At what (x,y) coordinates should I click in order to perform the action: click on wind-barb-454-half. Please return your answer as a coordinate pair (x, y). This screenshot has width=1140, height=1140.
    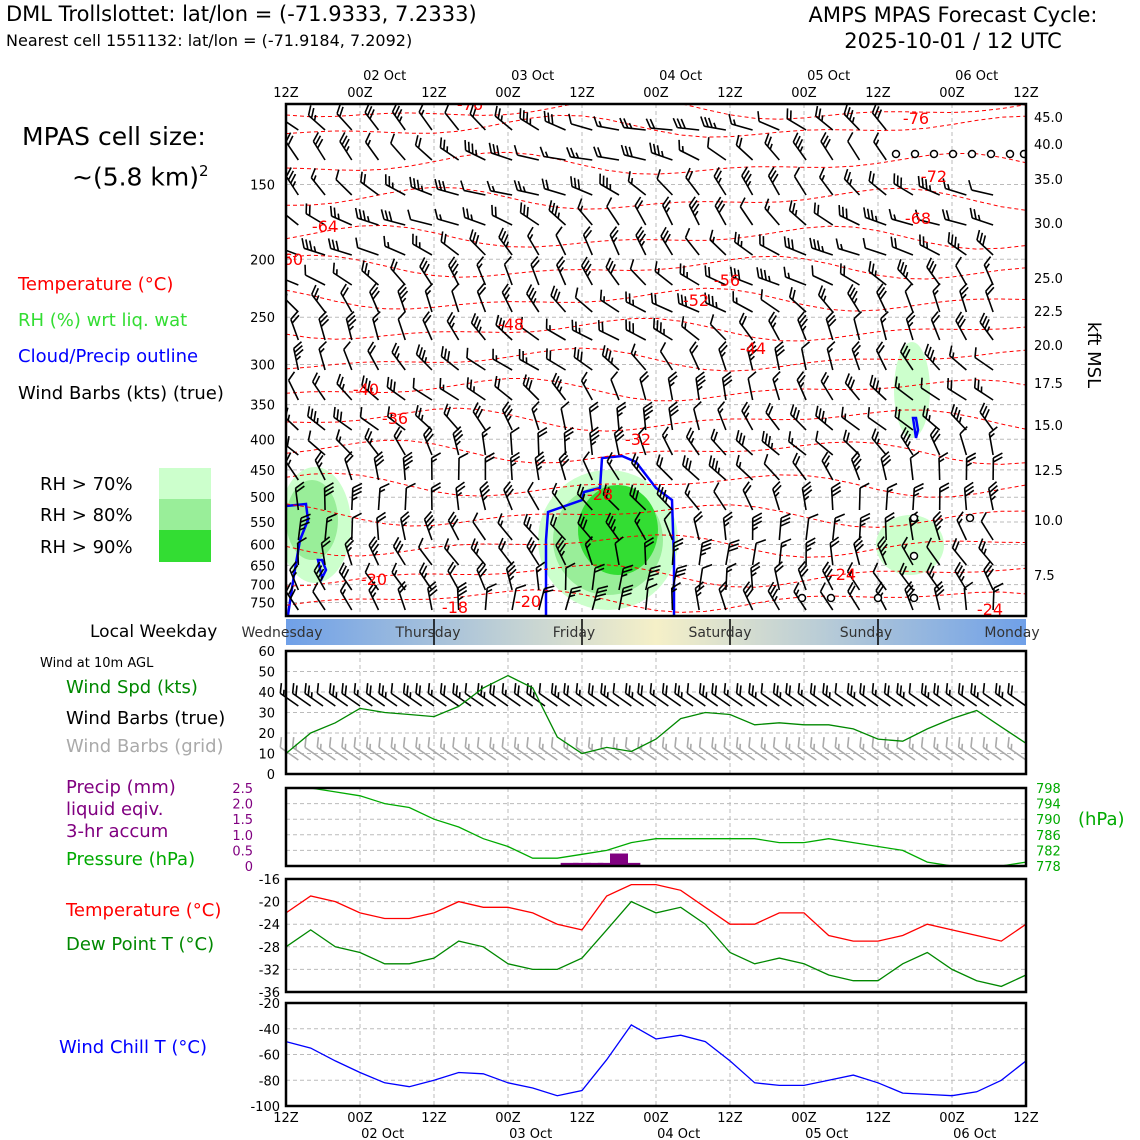
    Looking at the image, I should click on (374, 595).